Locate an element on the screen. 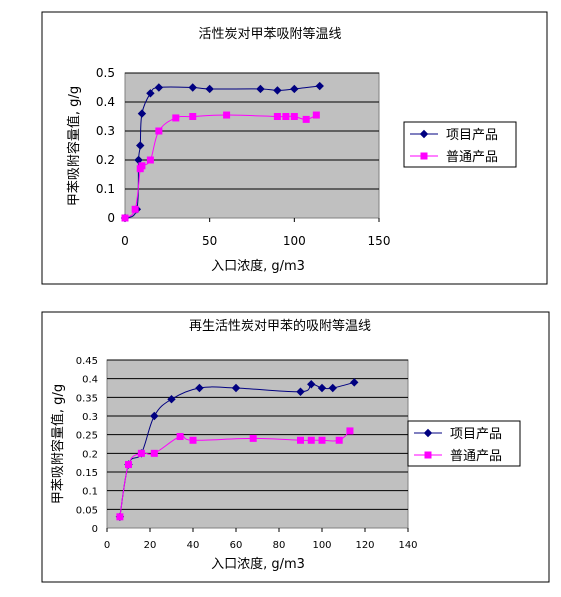 This screenshot has width=561, height=597. chart-1-gridlines is located at coordinates (252, 131).